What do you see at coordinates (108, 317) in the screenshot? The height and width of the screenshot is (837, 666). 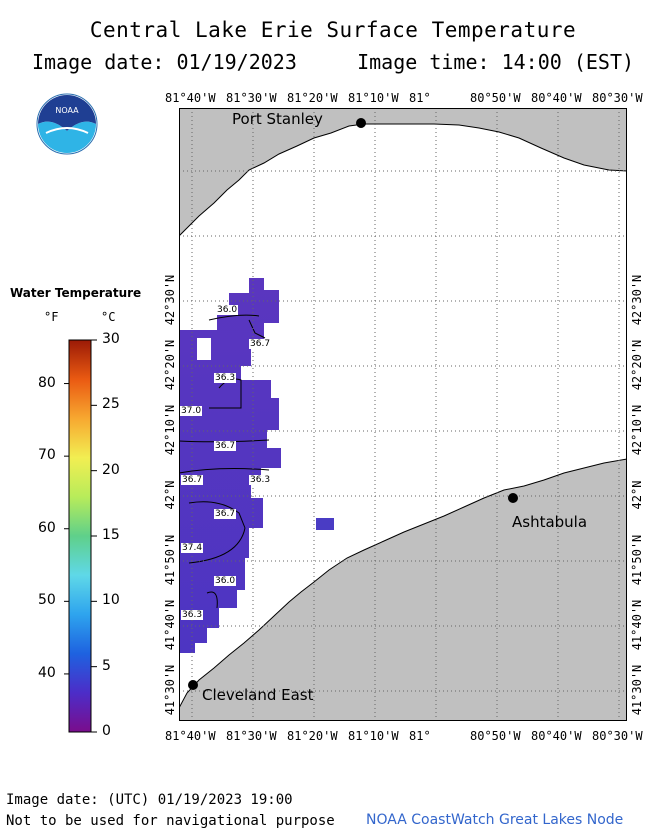 I see `legend-unit-celsius: °C` at bounding box center [108, 317].